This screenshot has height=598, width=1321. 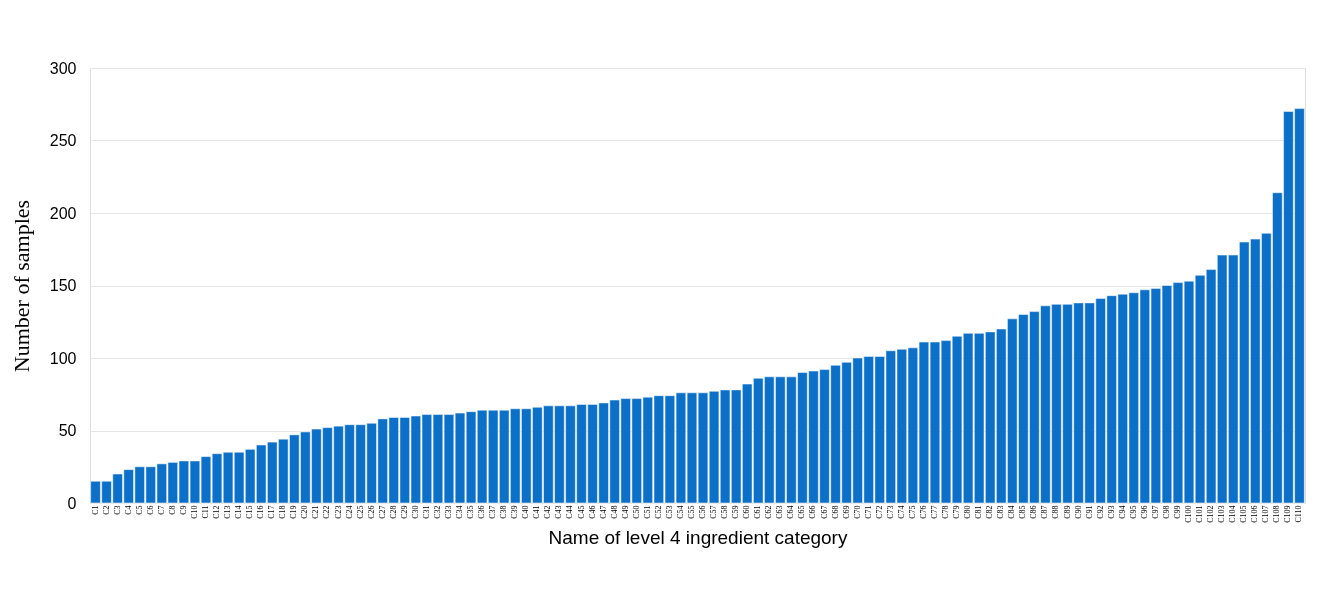 What do you see at coordinates (879, 512) in the screenshot?
I see `x-tick-label: C72` at bounding box center [879, 512].